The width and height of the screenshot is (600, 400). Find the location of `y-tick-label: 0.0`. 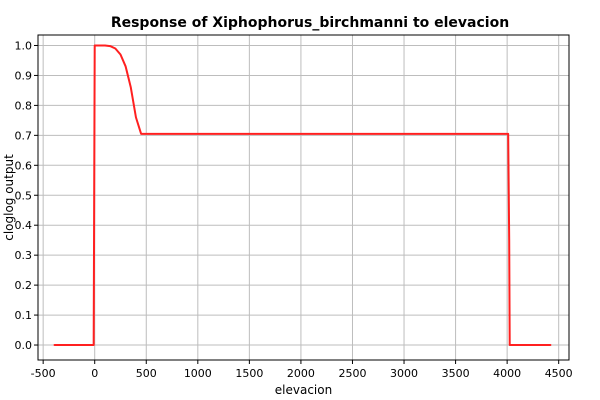

y-tick-label: 0.0 is located at coordinates (24, 345).